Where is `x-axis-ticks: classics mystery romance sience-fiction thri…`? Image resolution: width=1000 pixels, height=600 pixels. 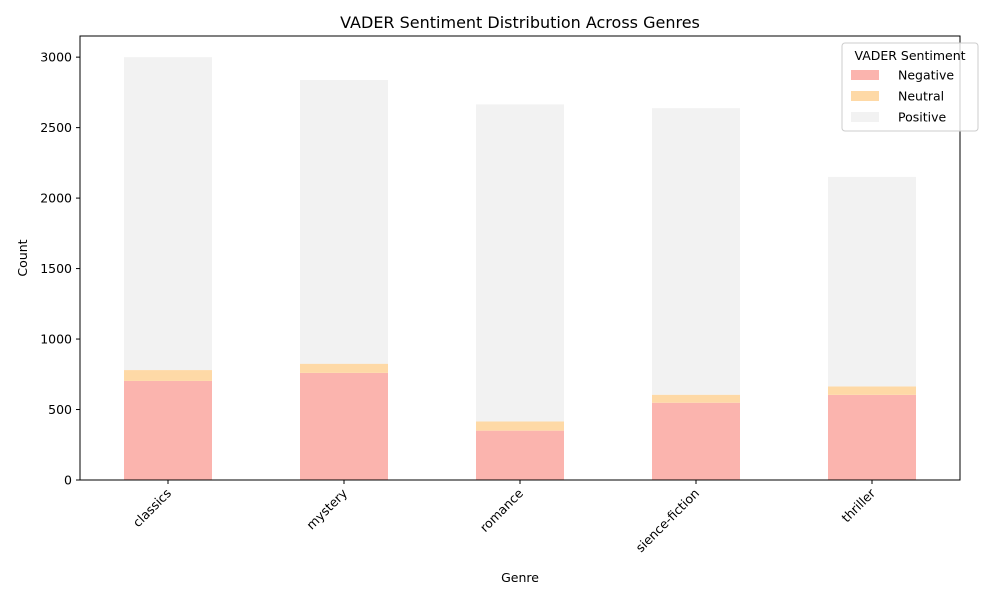
x-axis-ticks: classics mystery romance sience-fiction thri… is located at coordinates (504, 517).